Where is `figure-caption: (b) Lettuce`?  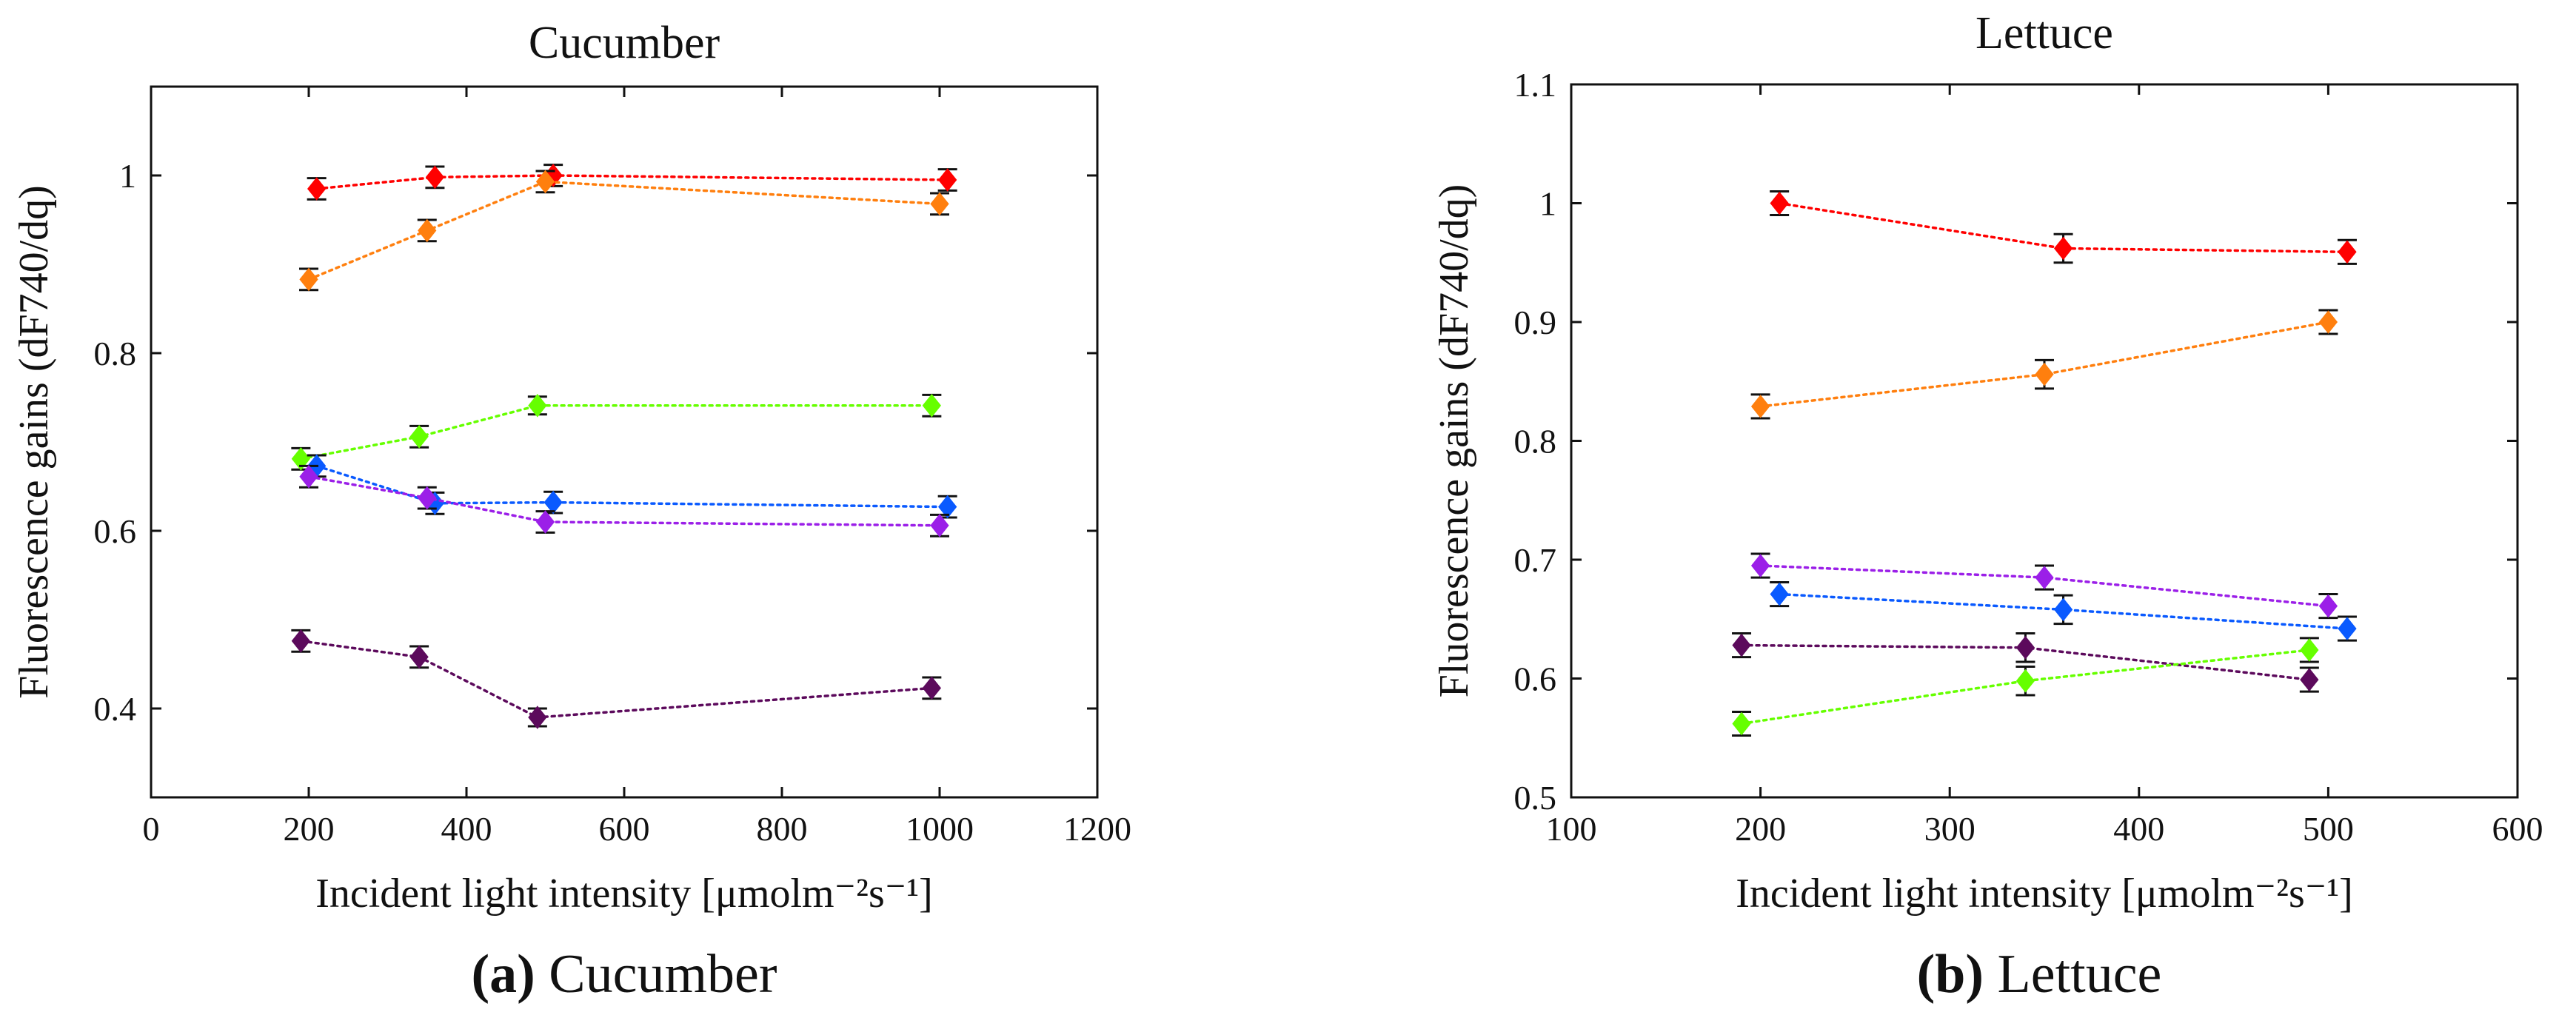 figure-caption: (b) Lettuce is located at coordinates (2039, 974).